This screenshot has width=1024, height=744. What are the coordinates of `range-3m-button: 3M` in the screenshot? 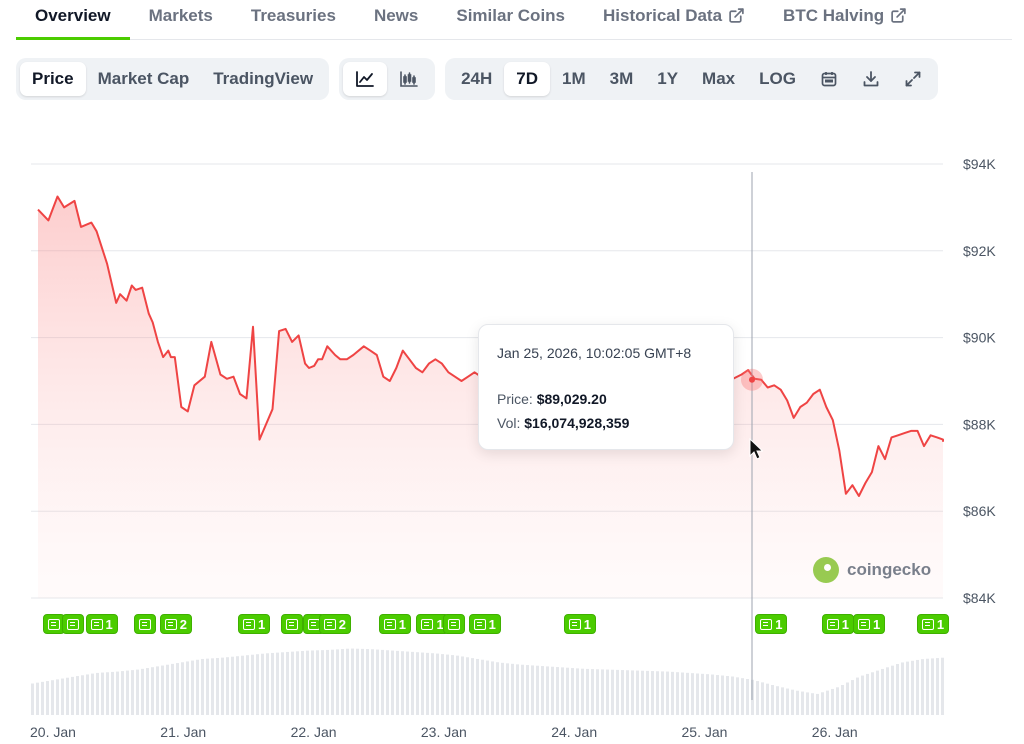 It's located at (621, 78).